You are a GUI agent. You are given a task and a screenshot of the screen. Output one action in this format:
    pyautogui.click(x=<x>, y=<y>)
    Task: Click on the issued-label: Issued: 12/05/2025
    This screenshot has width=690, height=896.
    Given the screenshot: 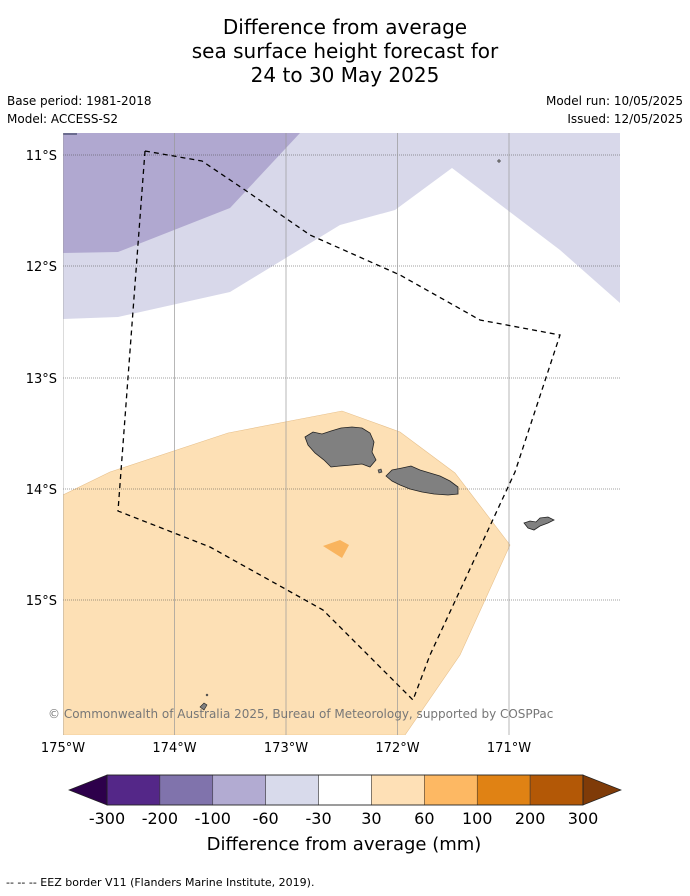 What is the action you would take?
    pyautogui.click(x=625, y=119)
    